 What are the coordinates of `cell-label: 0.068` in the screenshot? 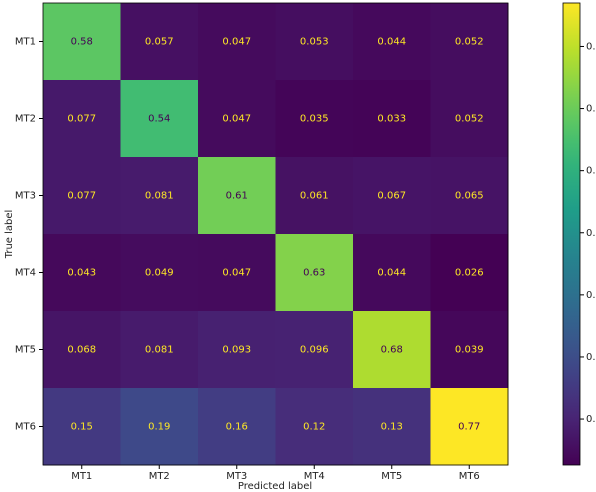 It's located at (81, 350).